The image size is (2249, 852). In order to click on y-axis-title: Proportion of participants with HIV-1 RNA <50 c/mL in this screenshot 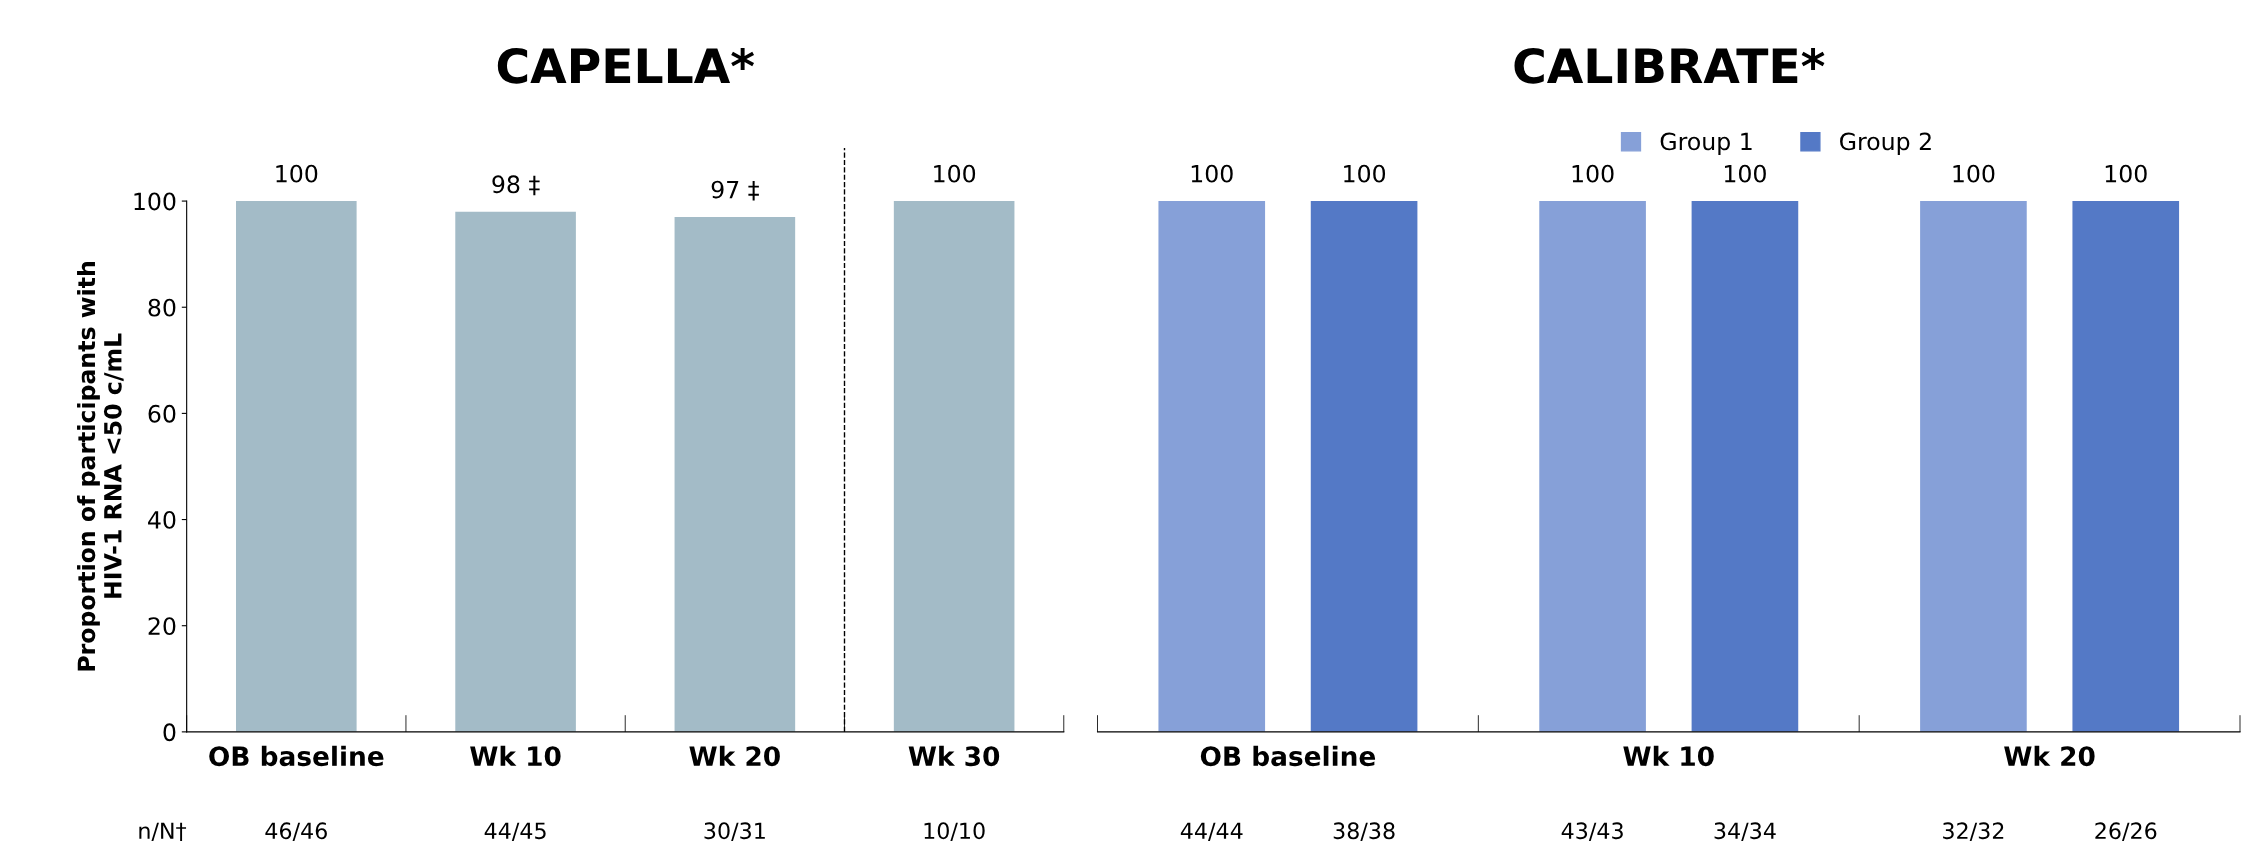, I will do `click(100, 466)`.